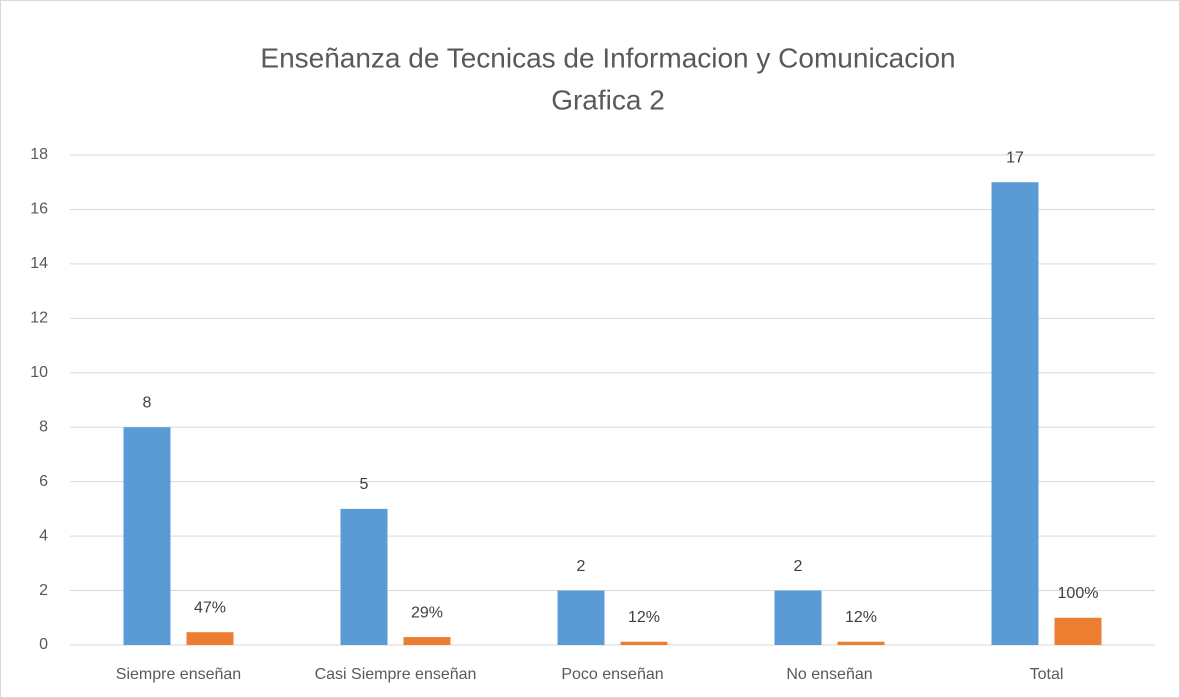 The image size is (1180, 698). I want to click on y-tick-label: 12, so click(39, 318).